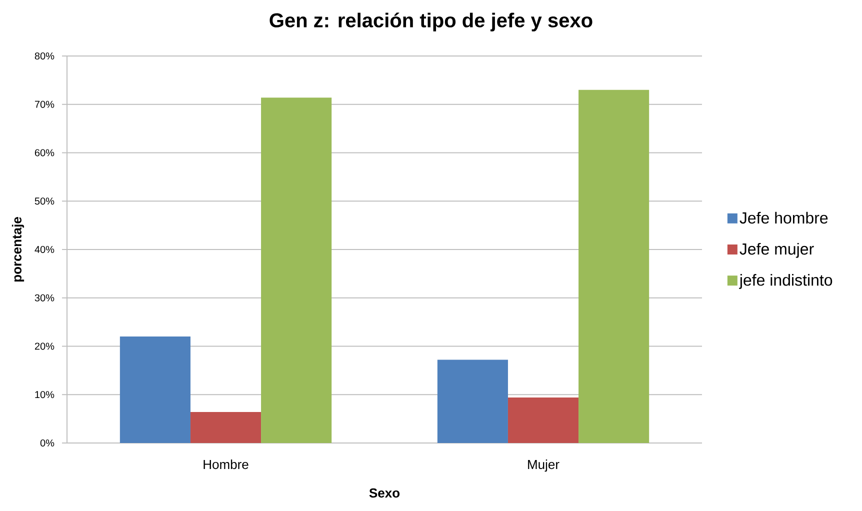  What do you see at coordinates (44, 152) in the screenshot?
I see `y-tick-label: 60%` at bounding box center [44, 152].